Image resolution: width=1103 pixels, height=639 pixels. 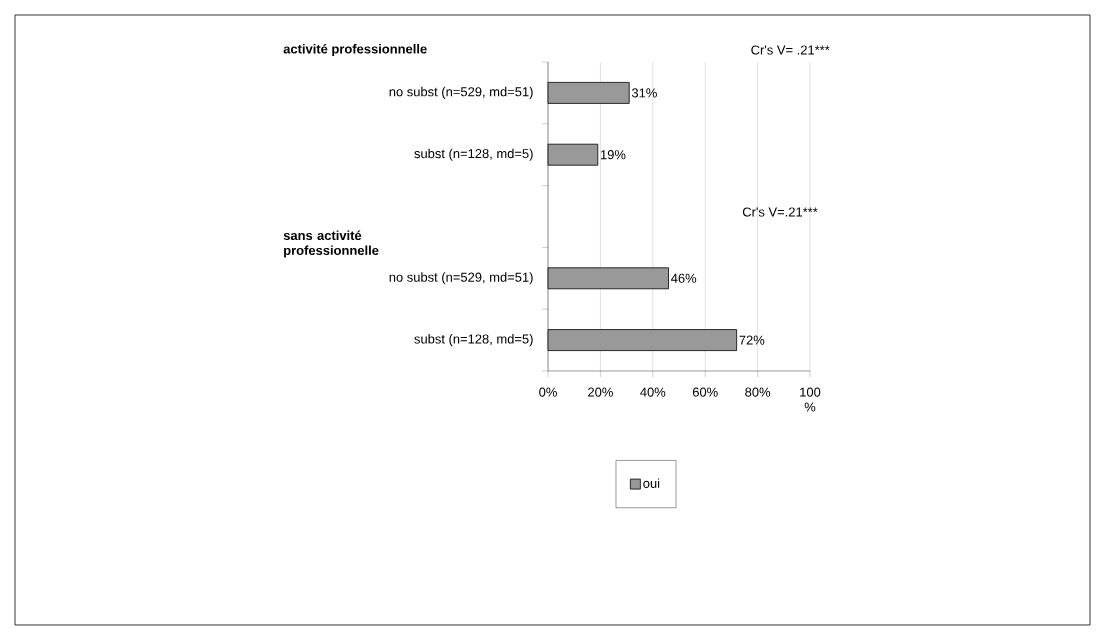 What do you see at coordinates (644, 93) in the screenshot?
I see `data-label: 31%` at bounding box center [644, 93].